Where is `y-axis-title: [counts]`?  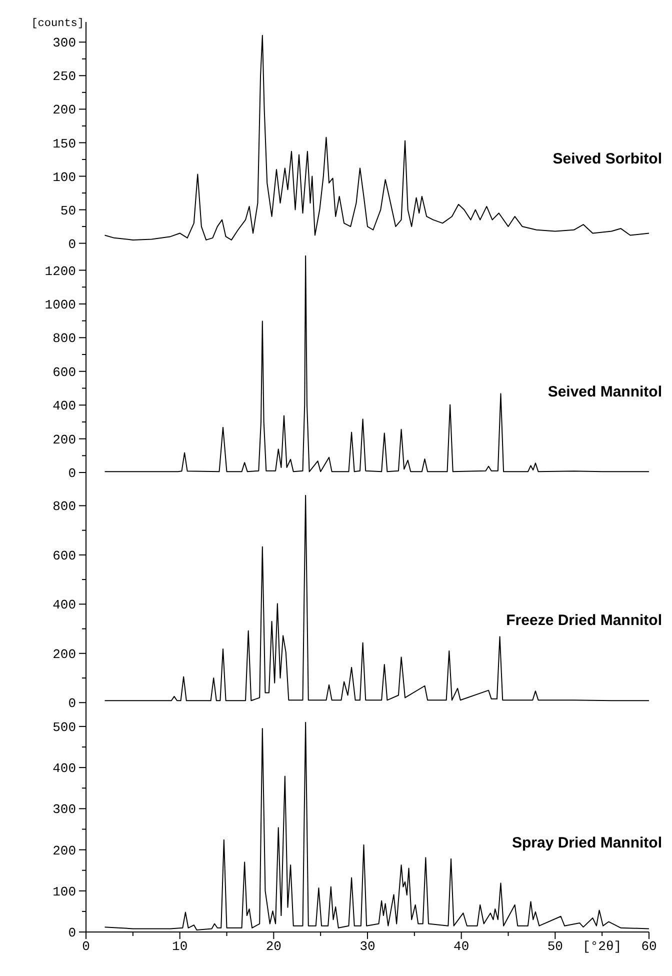 y-axis-title: [counts] is located at coordinates (57, 24).